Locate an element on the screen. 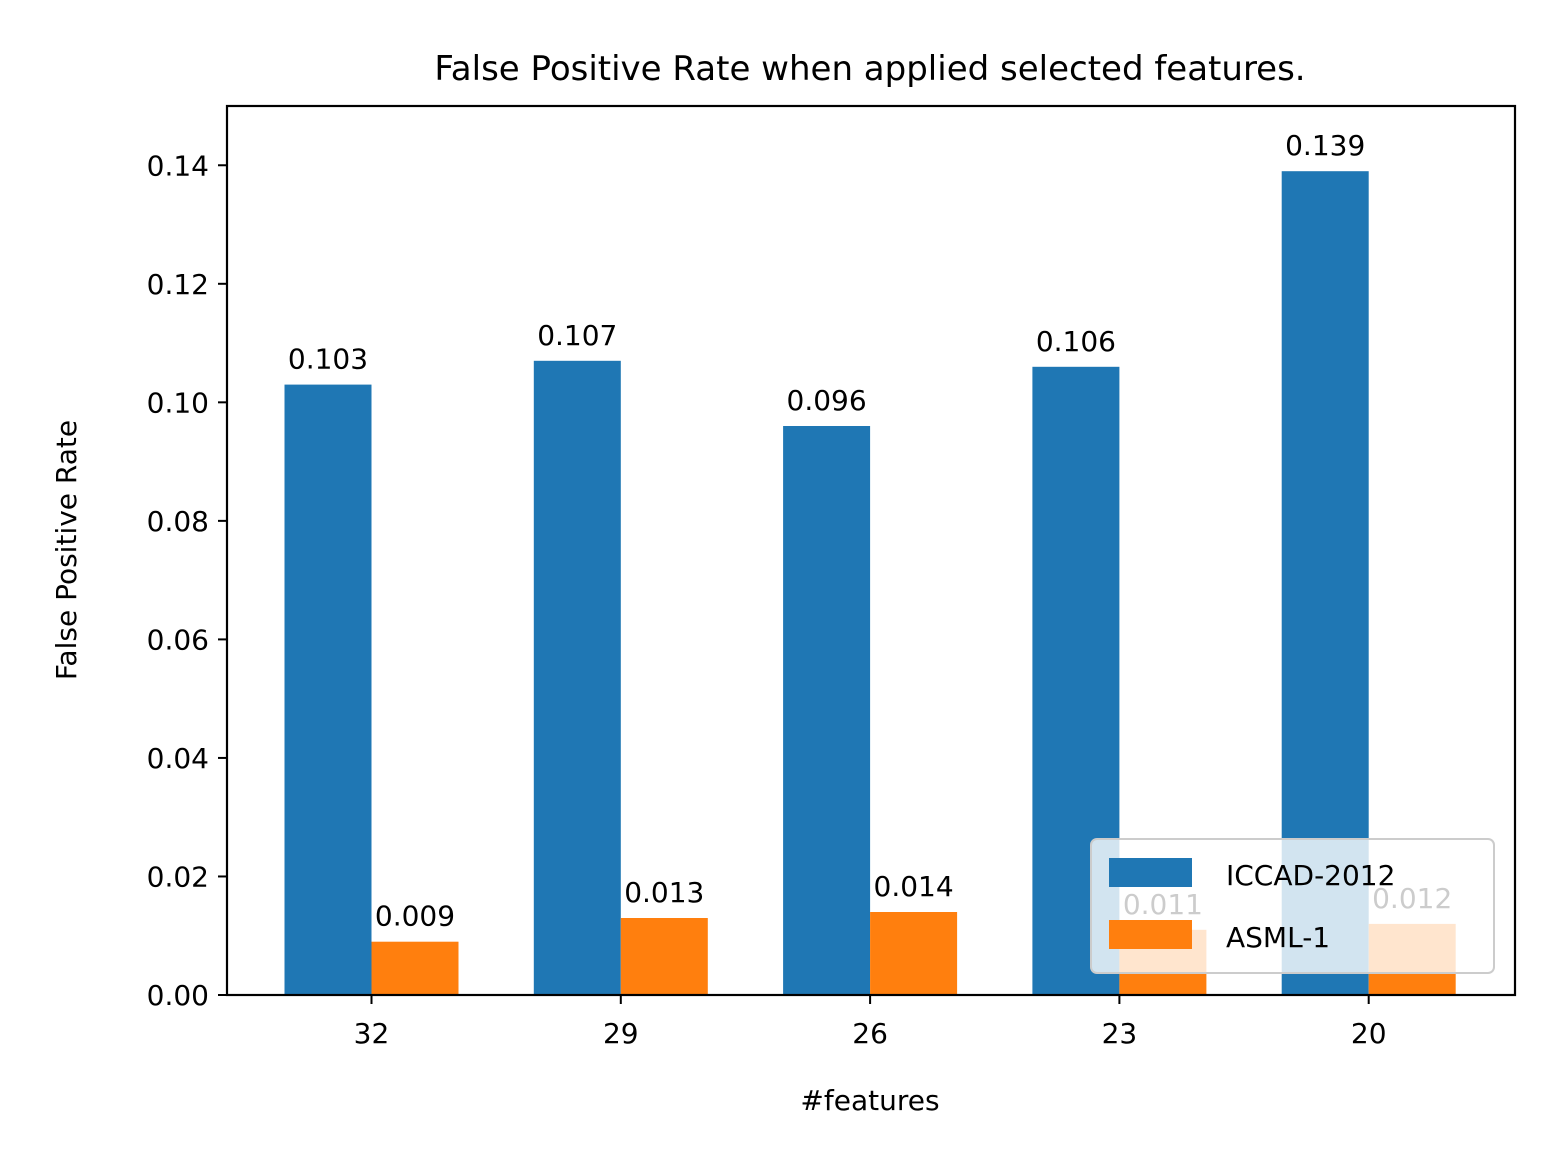 Image resolution: width=1560 pixels, height=1174 pixels. y-tick-label: 0.02 is located at coordinates (178, 876).